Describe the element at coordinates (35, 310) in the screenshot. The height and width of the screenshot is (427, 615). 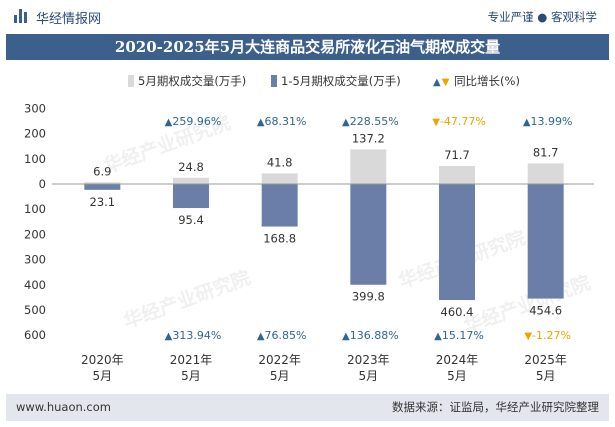
I see `y-tick-label: 500` at that location.